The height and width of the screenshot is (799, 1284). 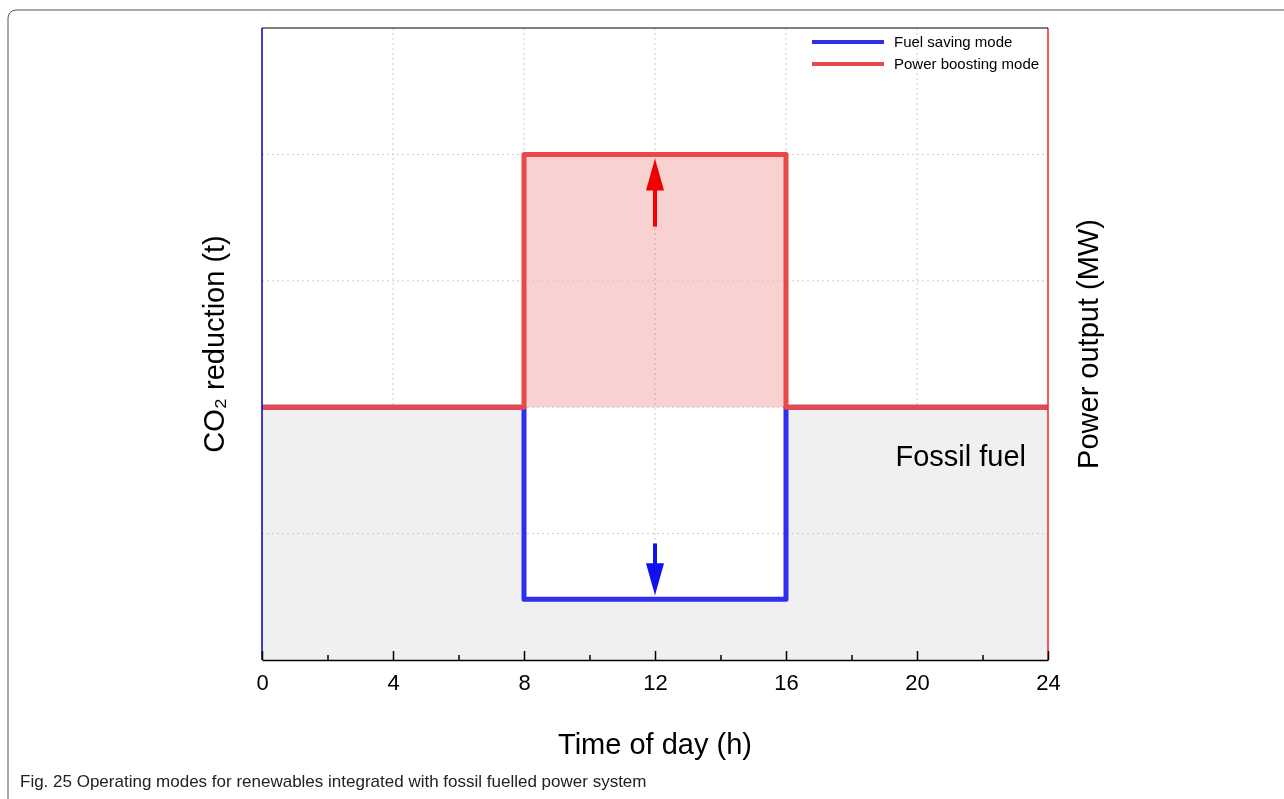 I want to click on x-tick-label: 20, so click(x=917, y=682).